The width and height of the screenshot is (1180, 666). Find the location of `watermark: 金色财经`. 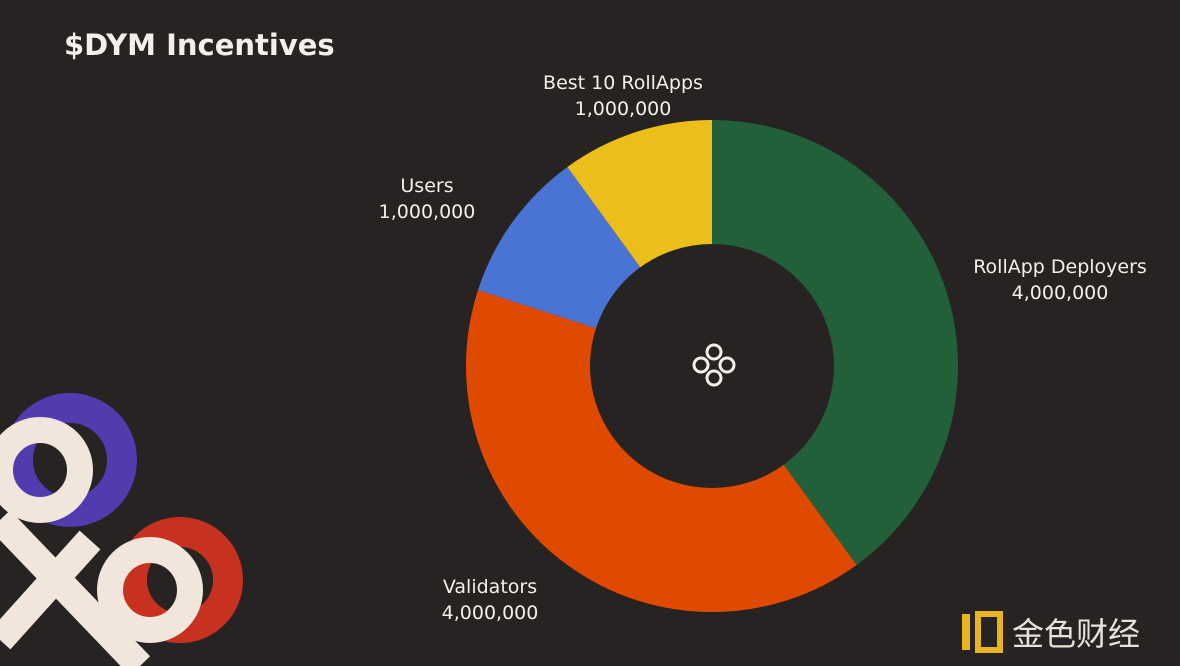

watermark: 金色财经 is located at coordinates (1051, 632).